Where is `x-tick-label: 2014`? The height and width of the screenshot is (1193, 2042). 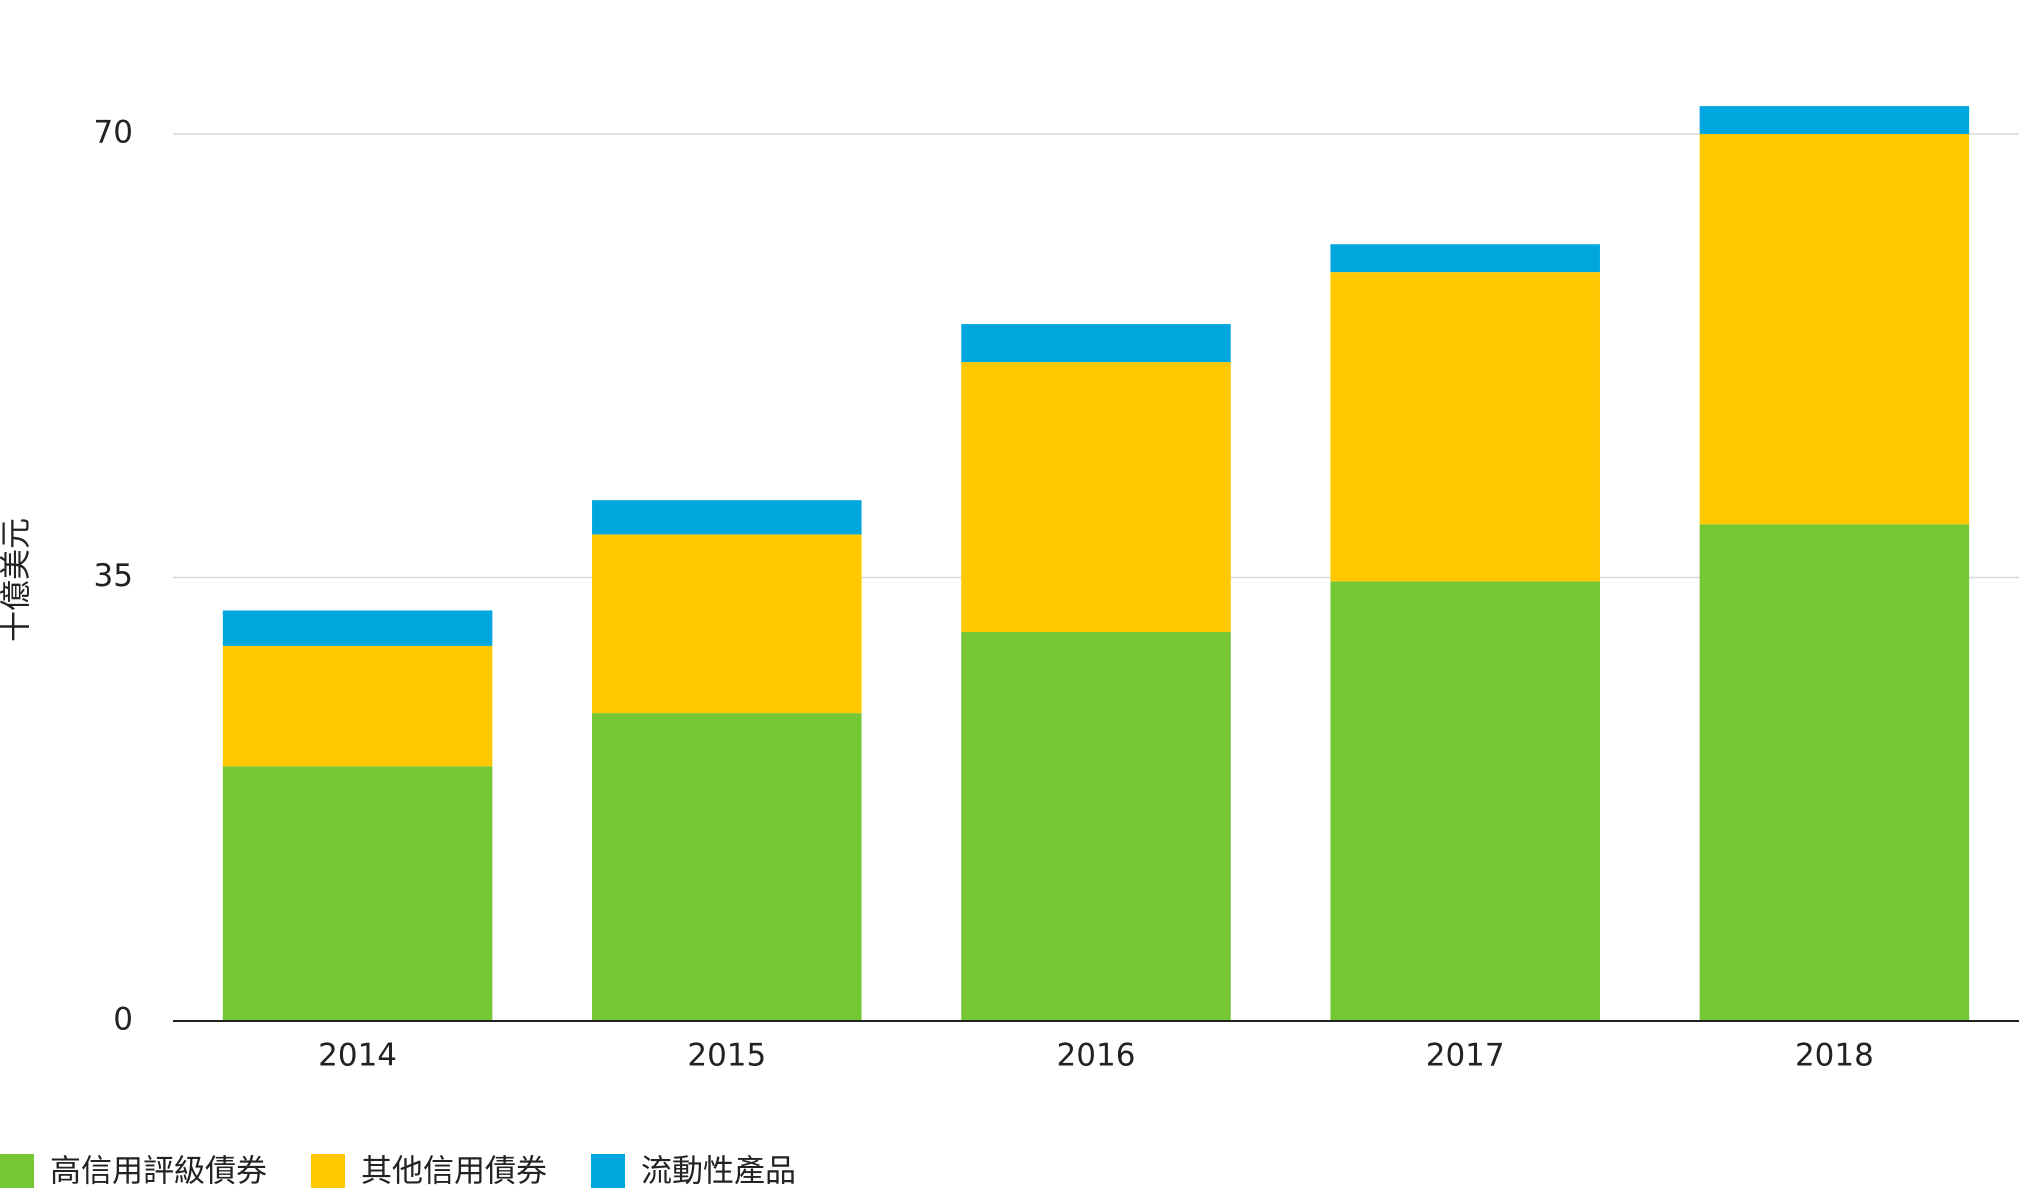
x-tick-label: 2014 is located at coordinates (357, 1056).